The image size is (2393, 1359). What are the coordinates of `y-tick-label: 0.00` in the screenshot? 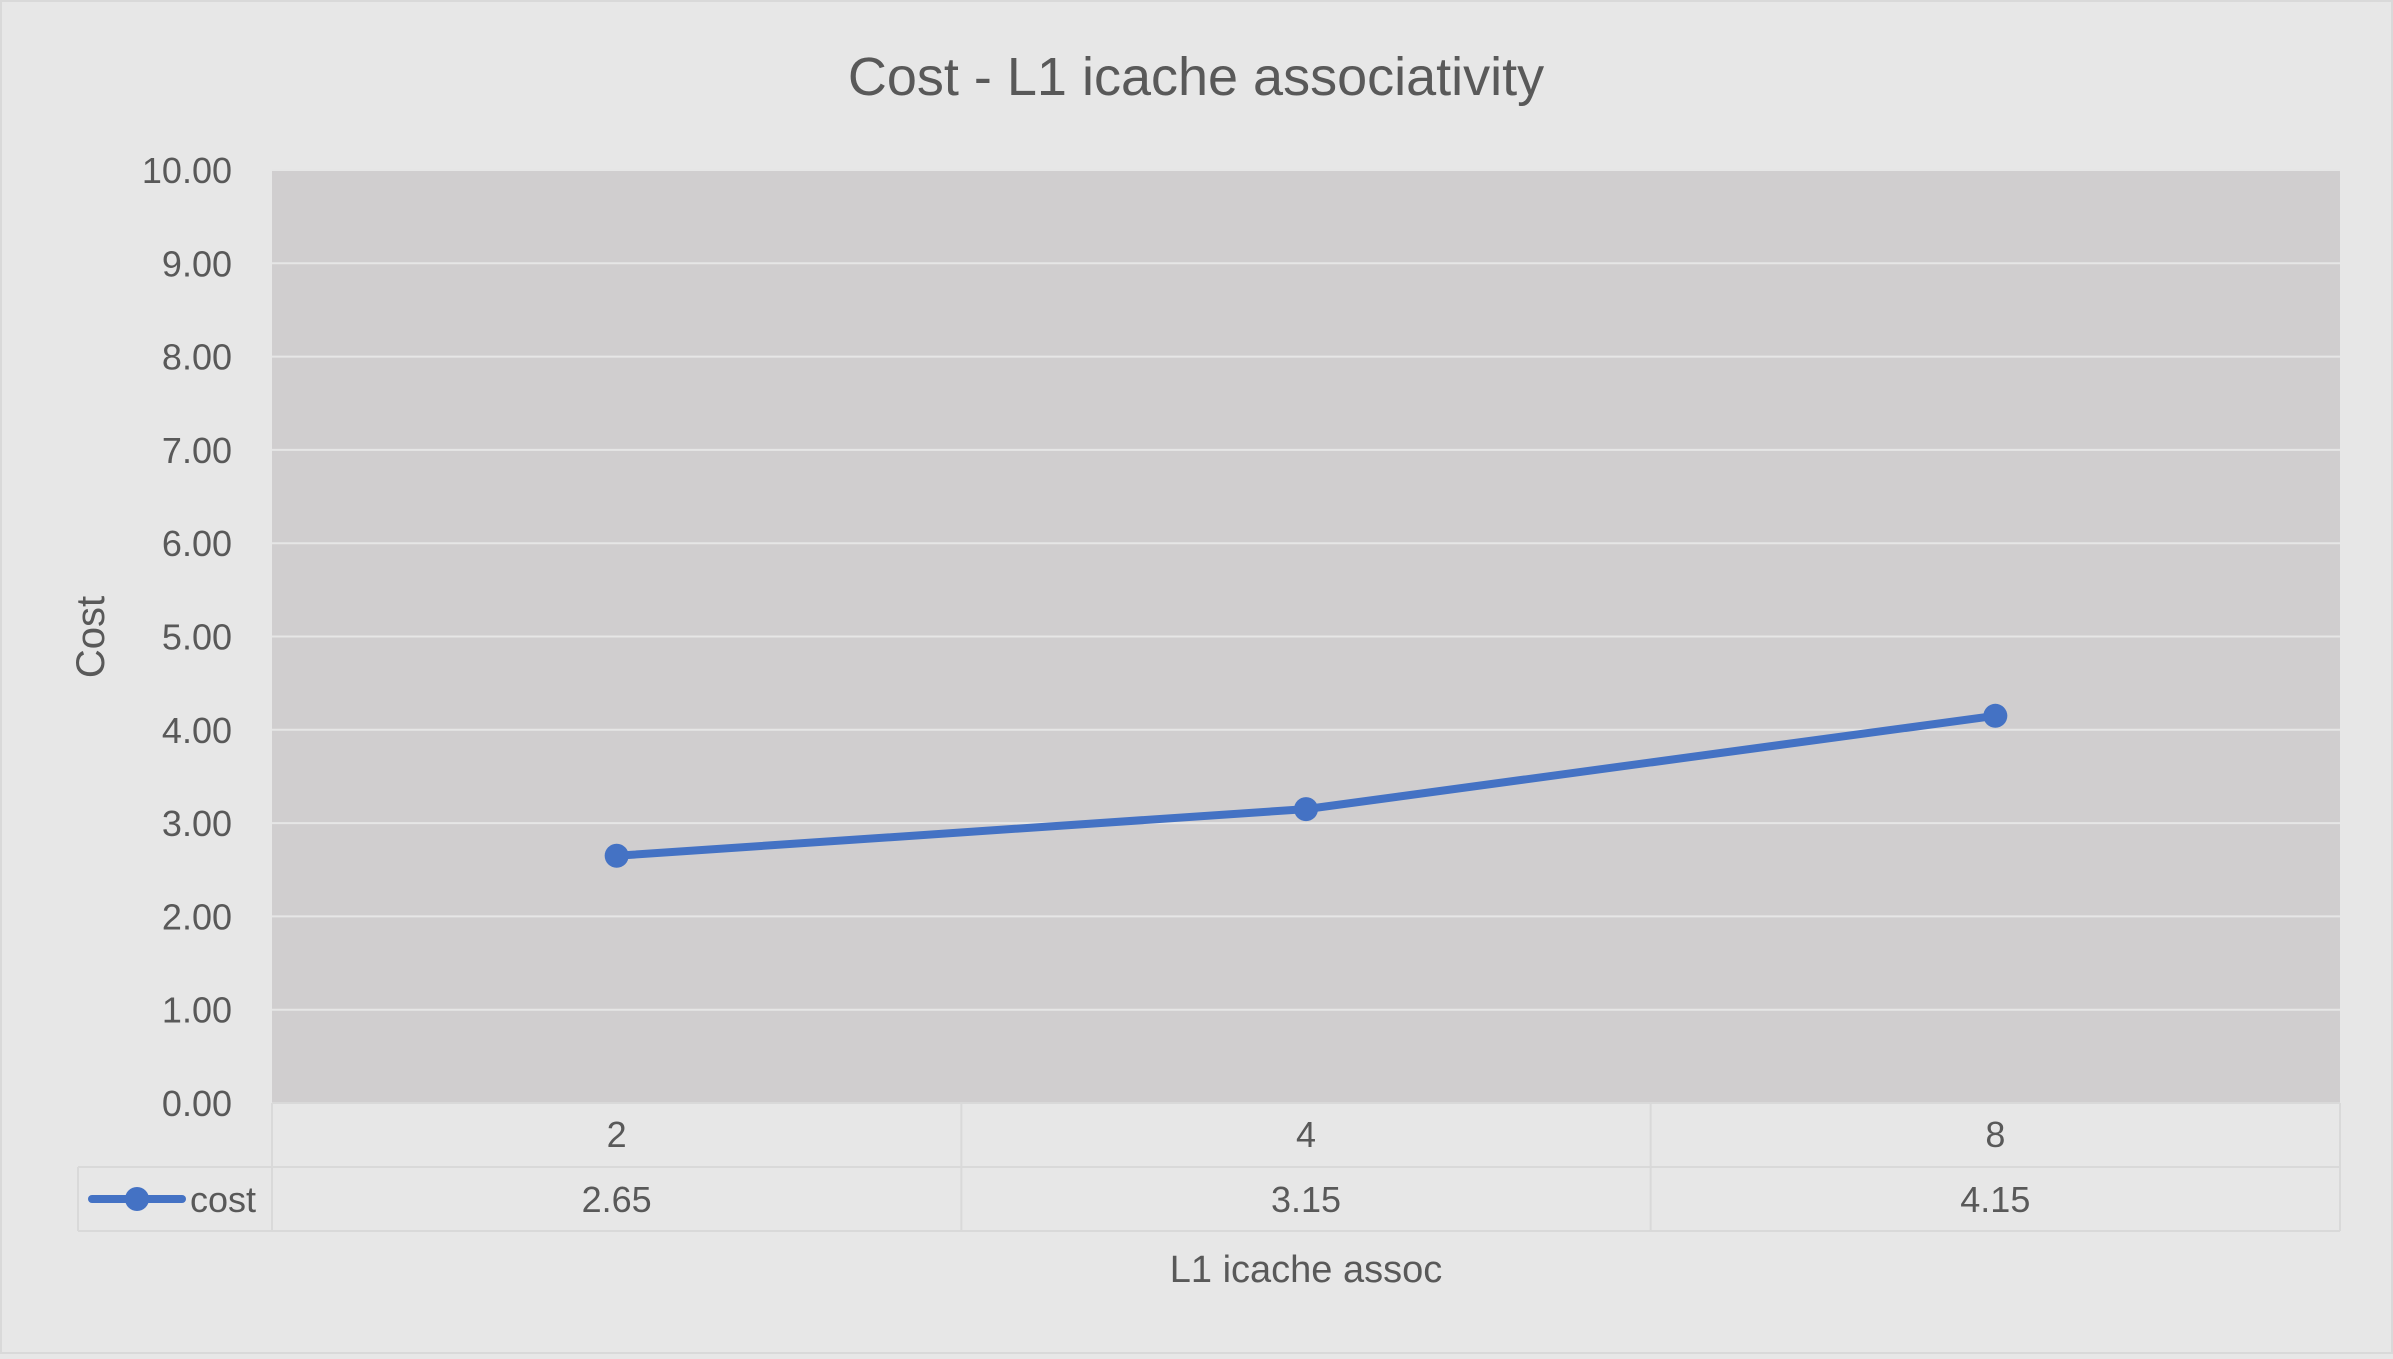 It's located at (197, 1103).